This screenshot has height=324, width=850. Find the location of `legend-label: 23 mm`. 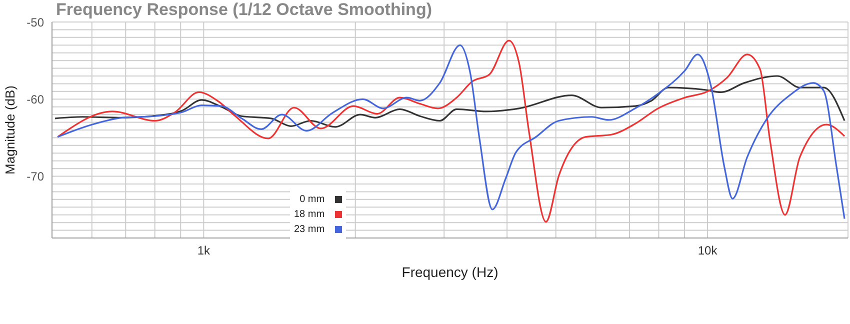

legend-label: 23 mm is located at coordinates (309, 230).